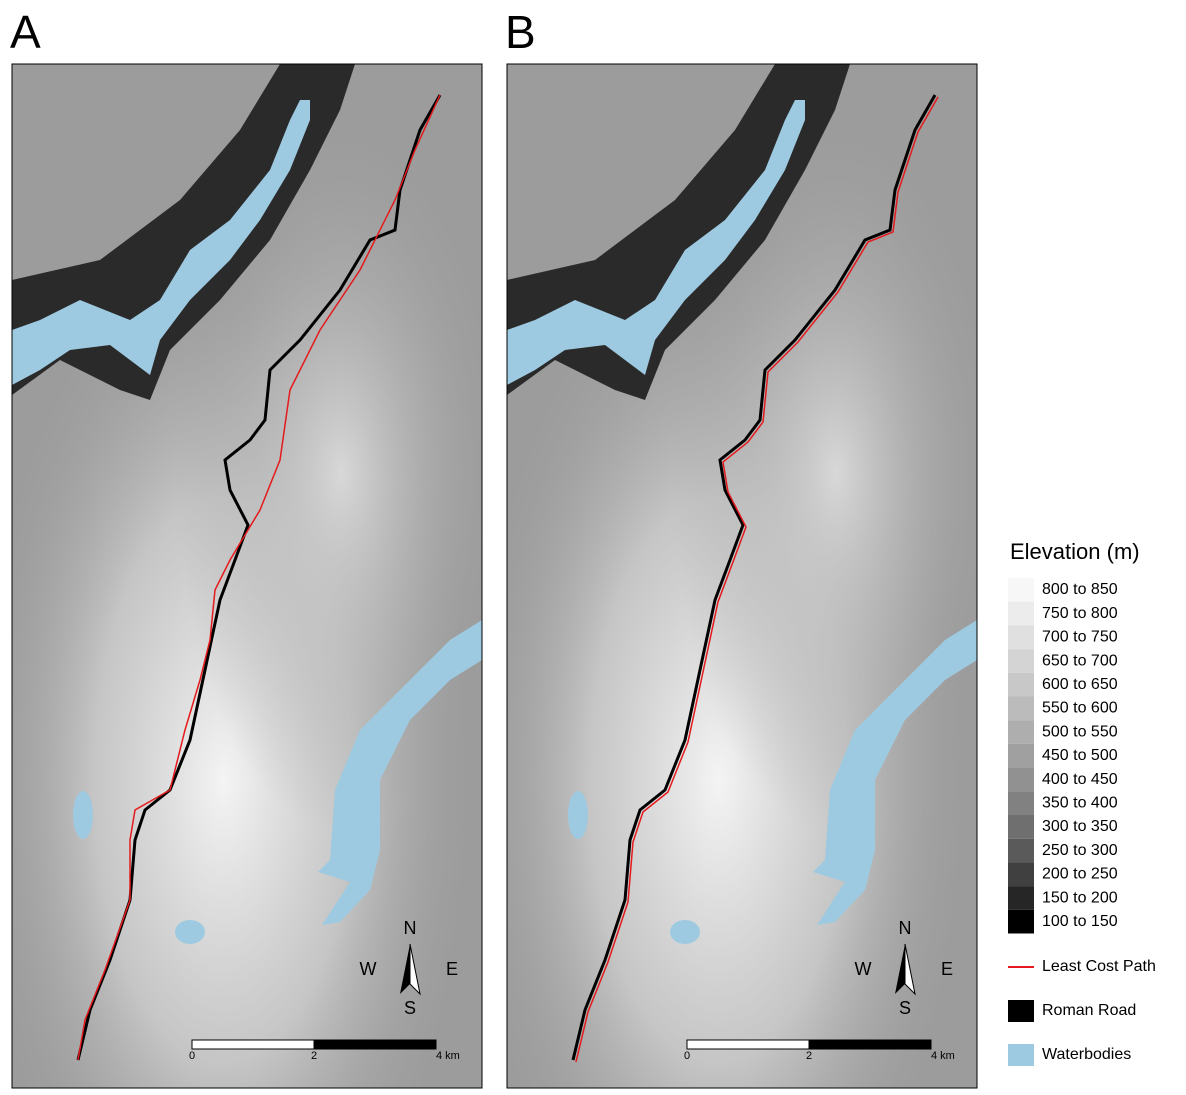 The height and width of the screenshot is (1095, 1186). I want to click on legend-label: 200 to 250, so click(1080, 874).